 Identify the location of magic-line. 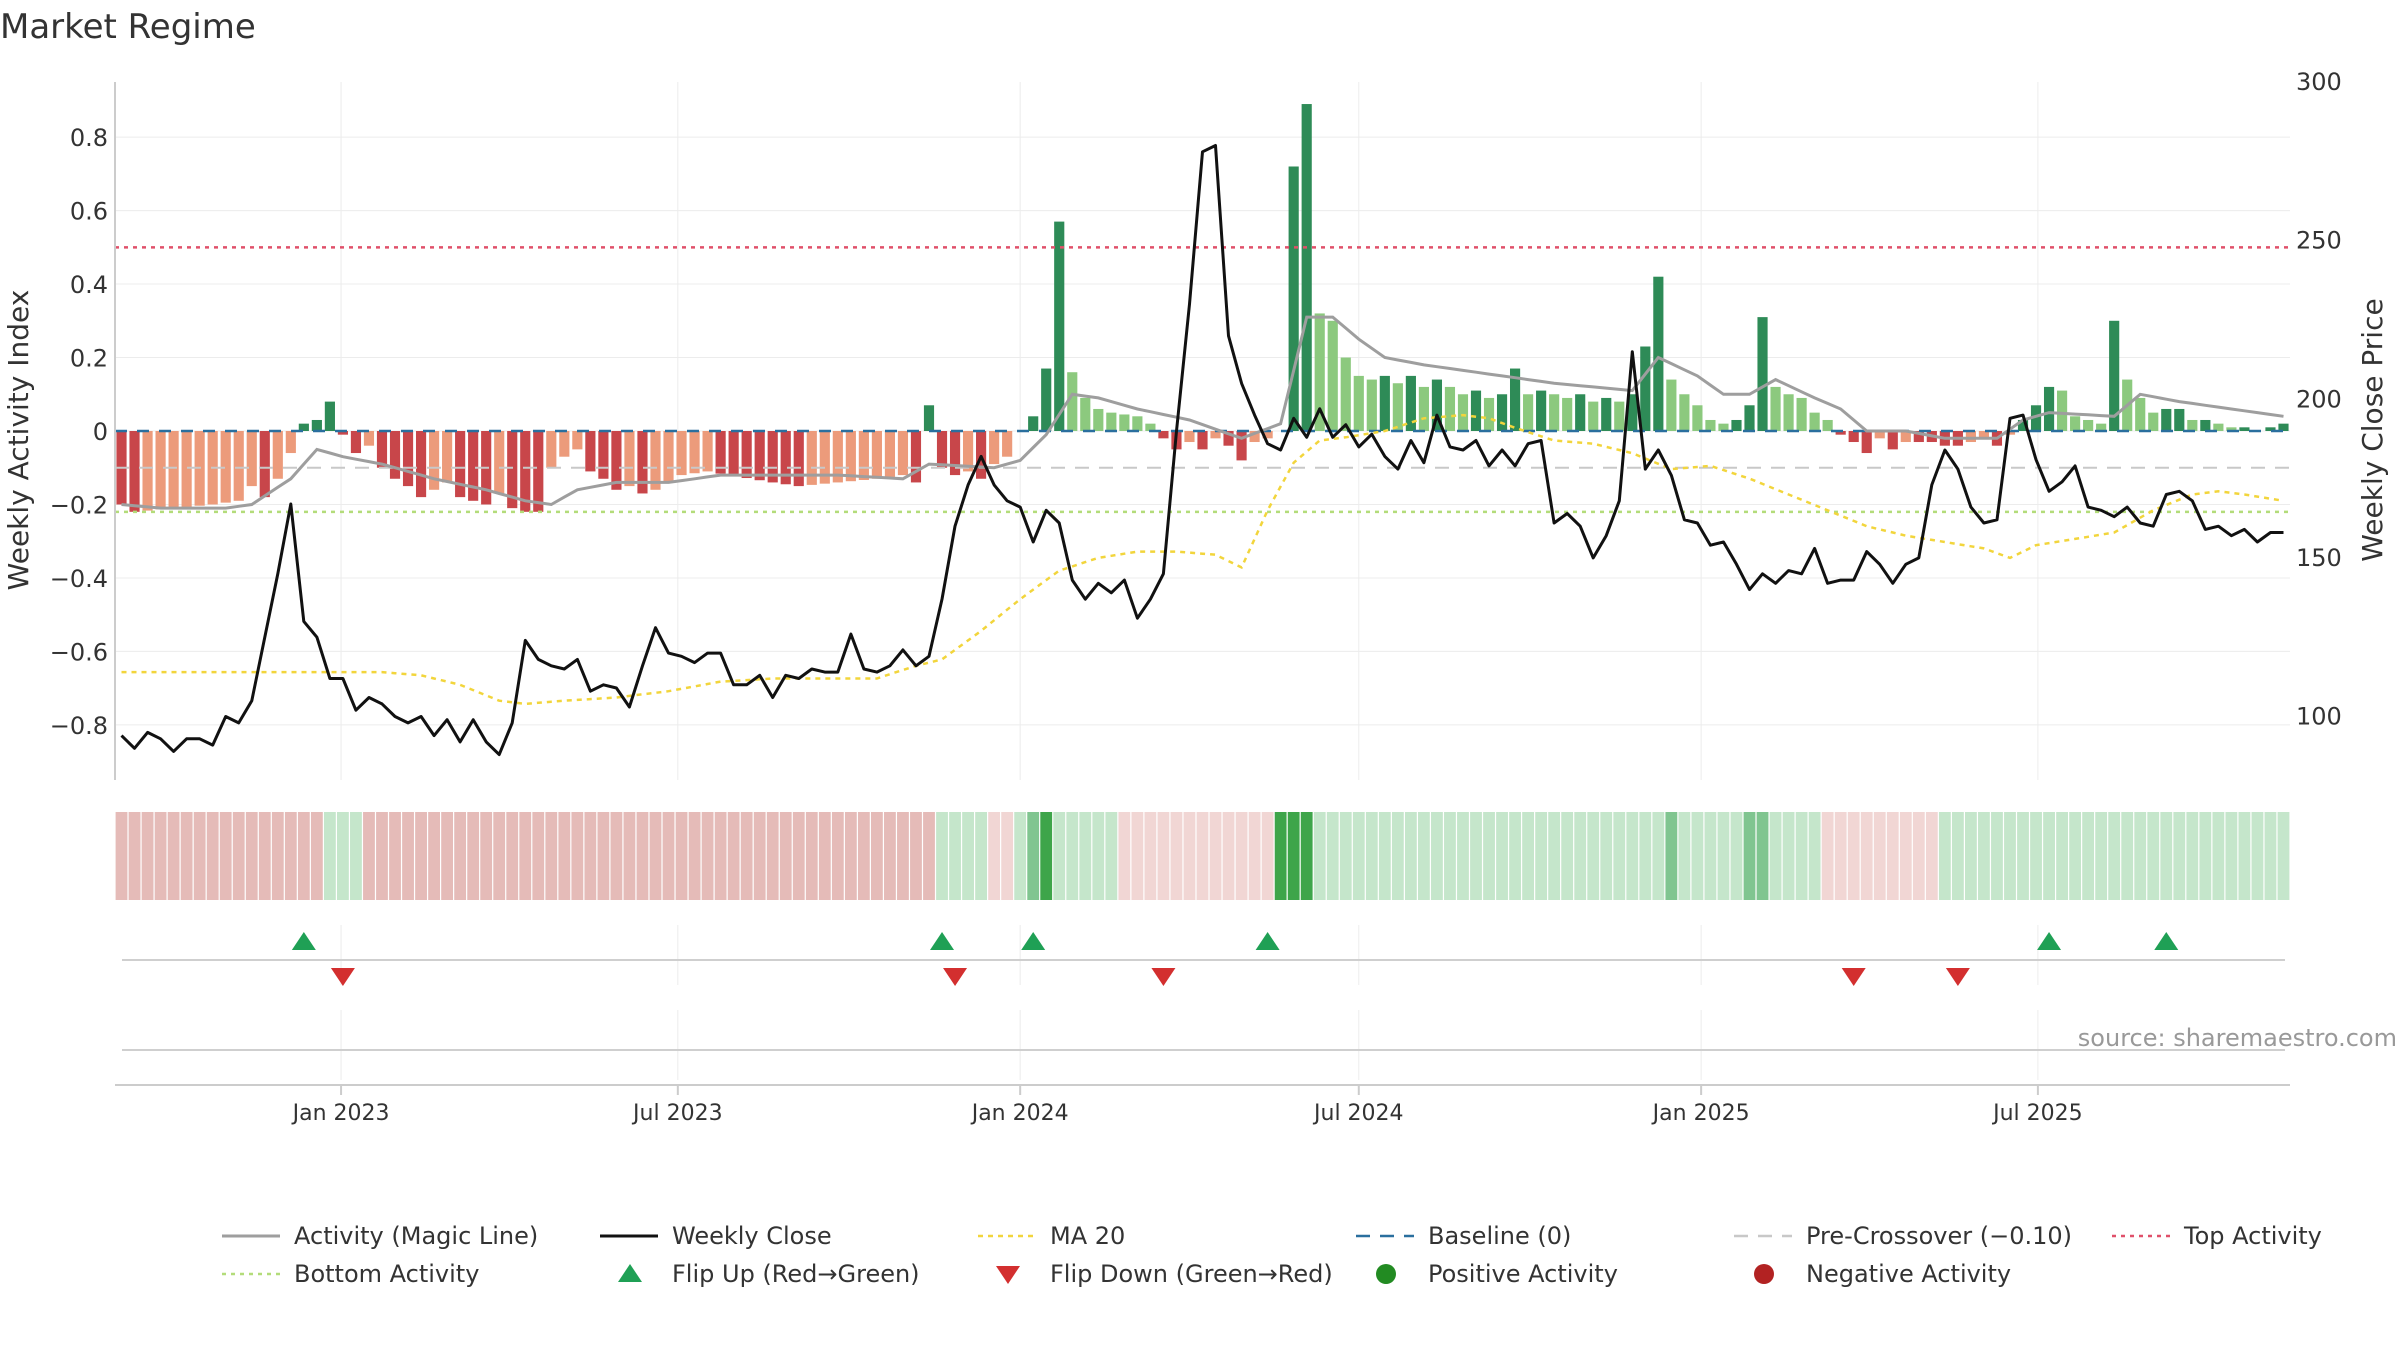
(1202, 412).